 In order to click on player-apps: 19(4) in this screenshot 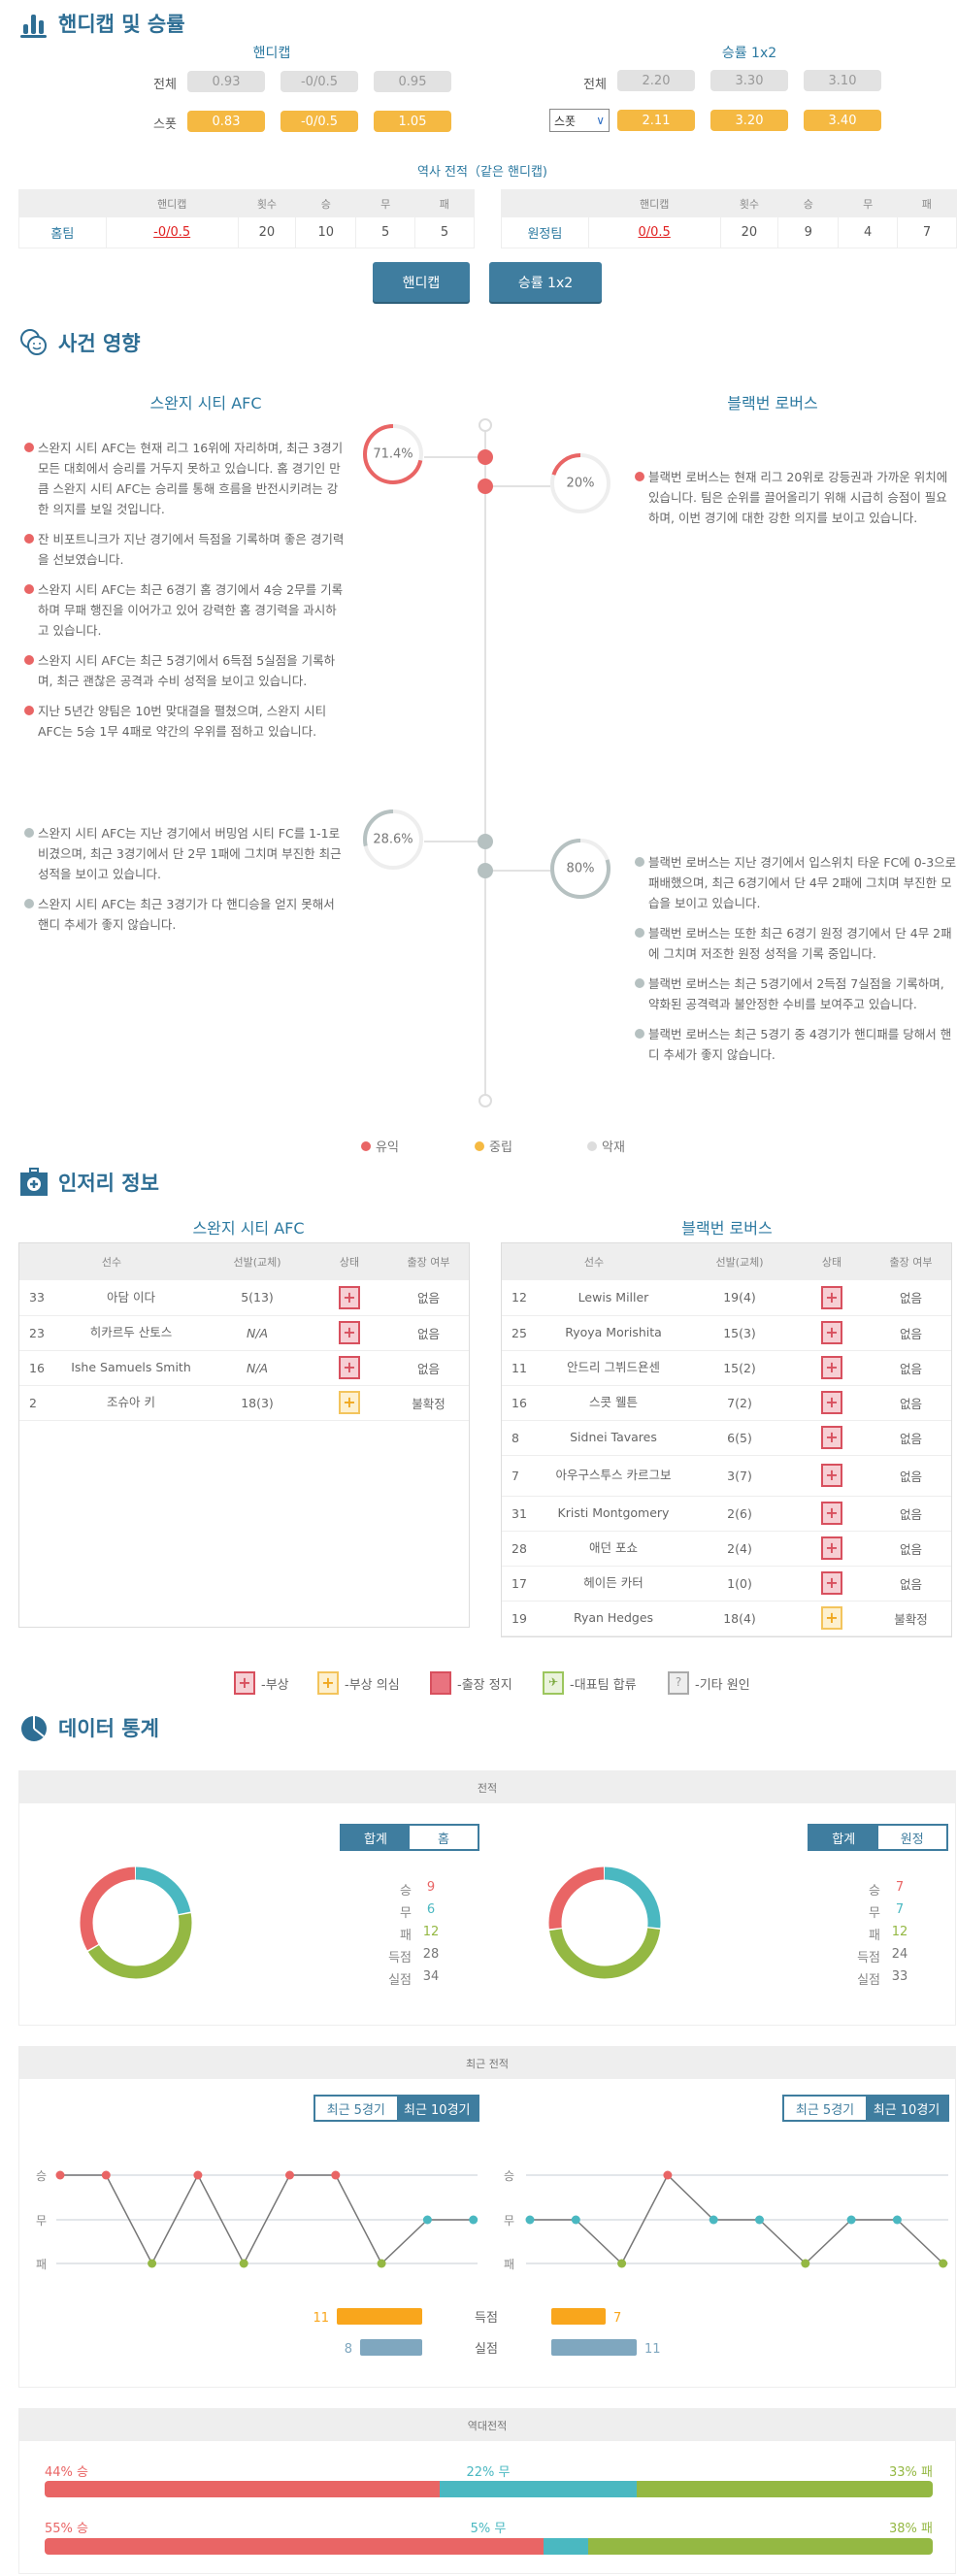, I will do `click(739, 1298)`.